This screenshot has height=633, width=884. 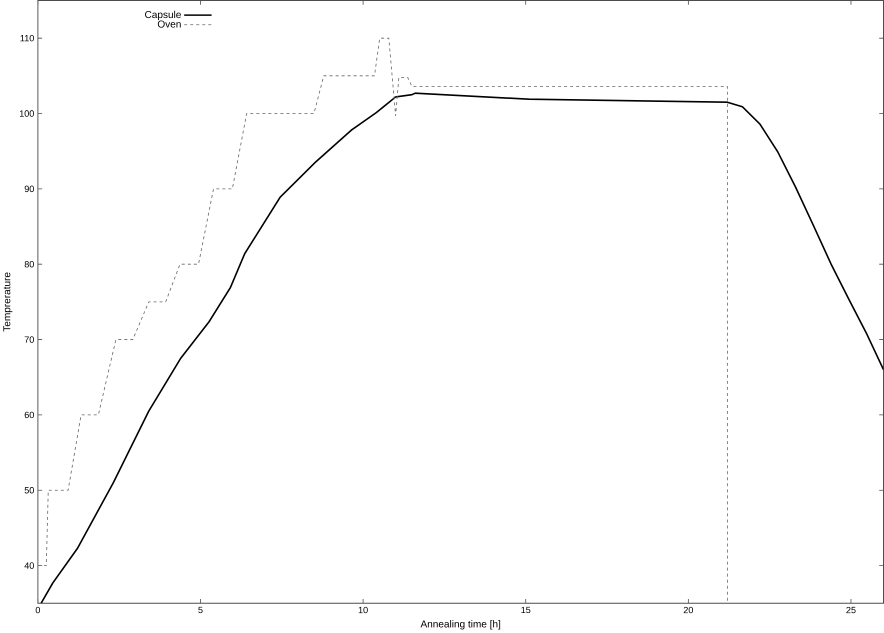 I want to click on x-tick-label: 20, so click(x=689, y=610).